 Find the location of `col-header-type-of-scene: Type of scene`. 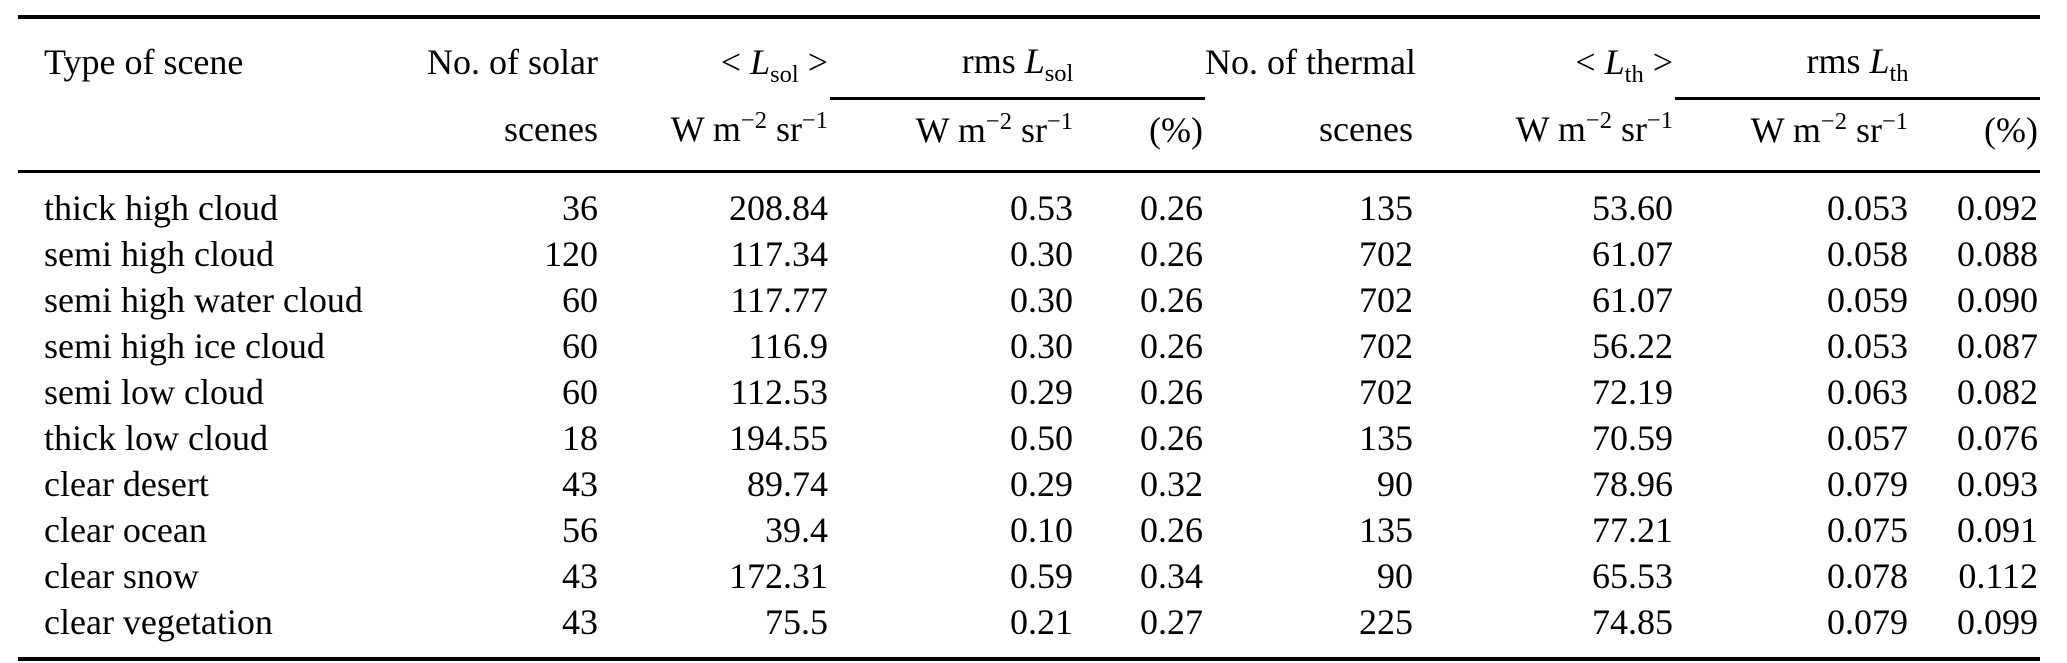

col-header-type-of-scene: Type of scene is located at coordinates (144, 61).